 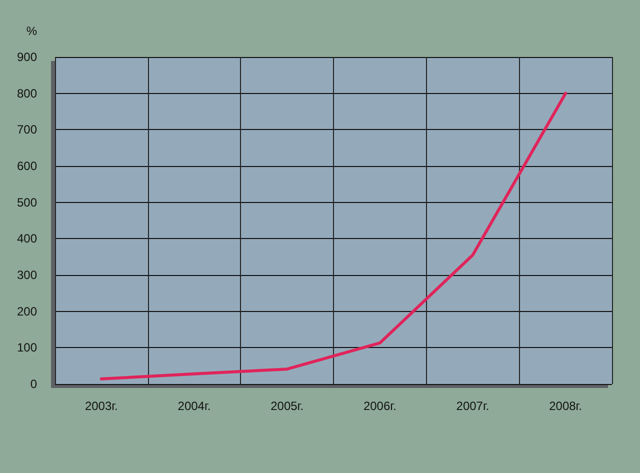 I want to click on x-tick-label: 2004г., so click(x=194, y=406).